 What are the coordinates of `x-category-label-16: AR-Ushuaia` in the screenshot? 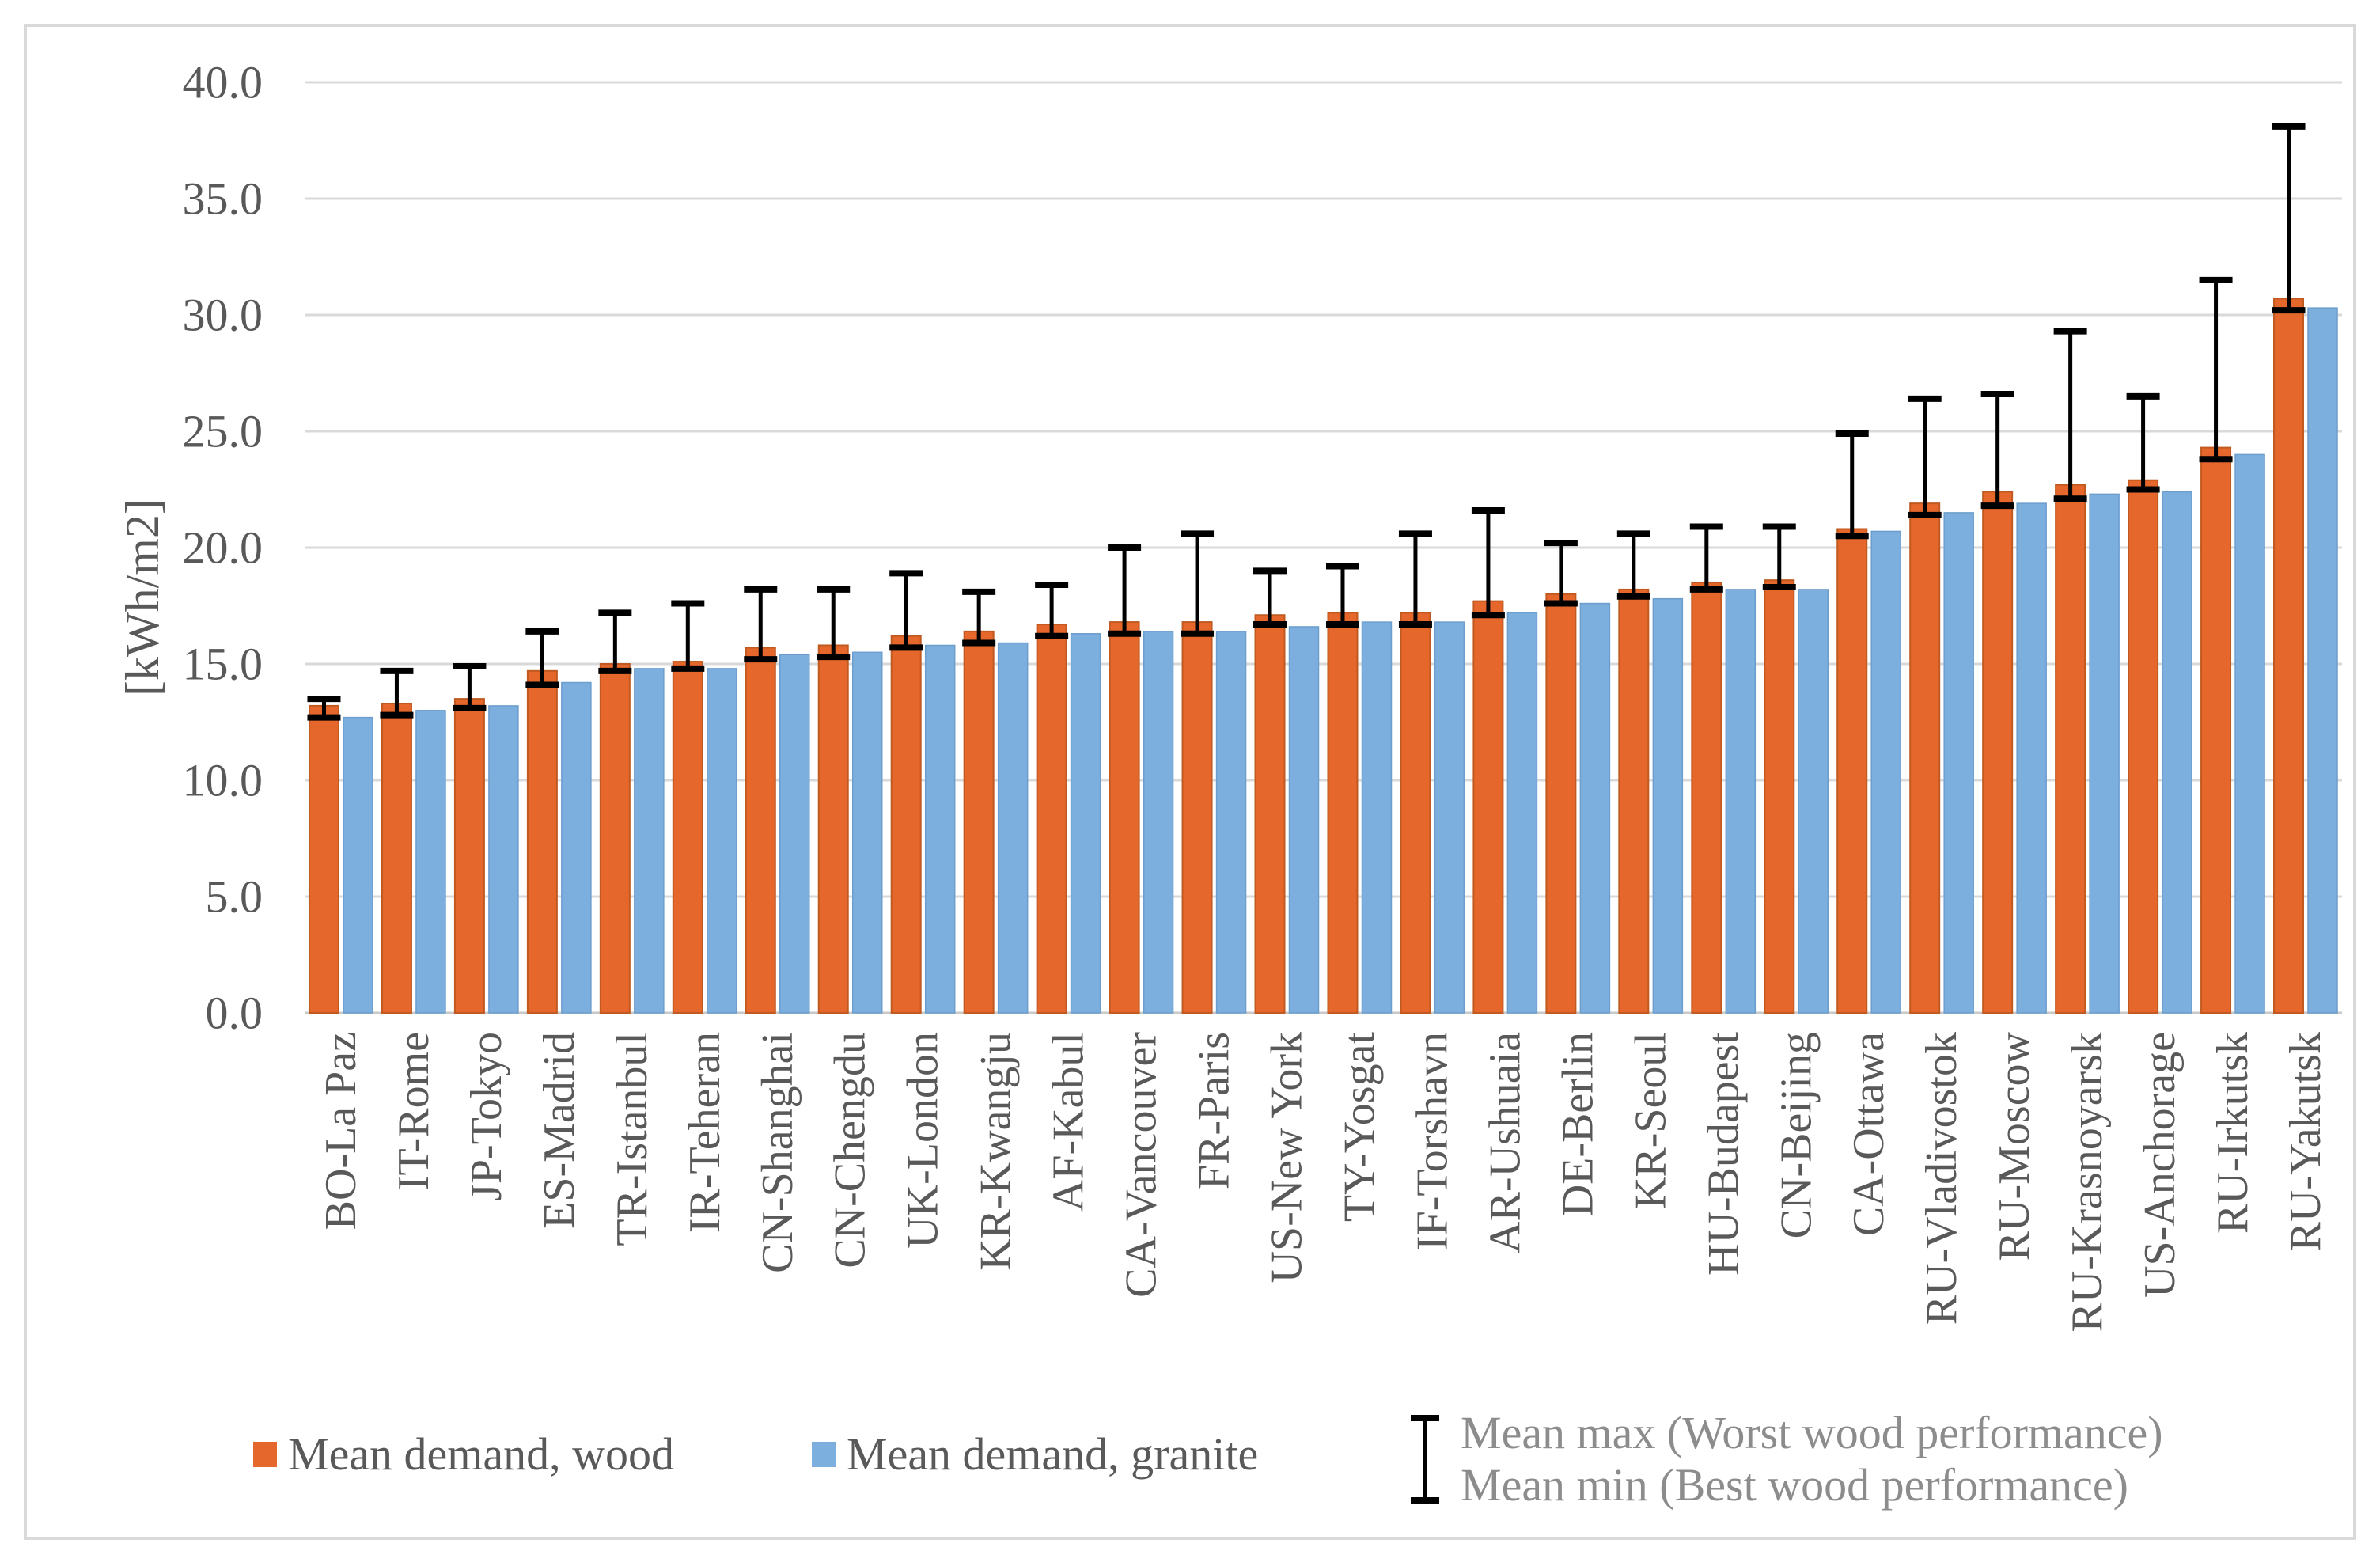 It's located at (1504, 1142).